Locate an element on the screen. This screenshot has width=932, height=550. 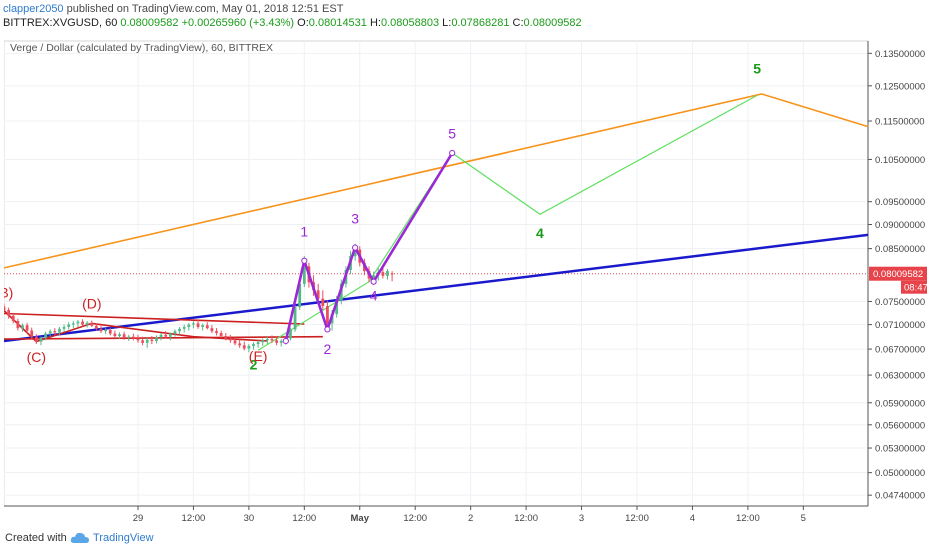
last-price-tag-label: 0.08009582 is located at coordinates (898, 274).